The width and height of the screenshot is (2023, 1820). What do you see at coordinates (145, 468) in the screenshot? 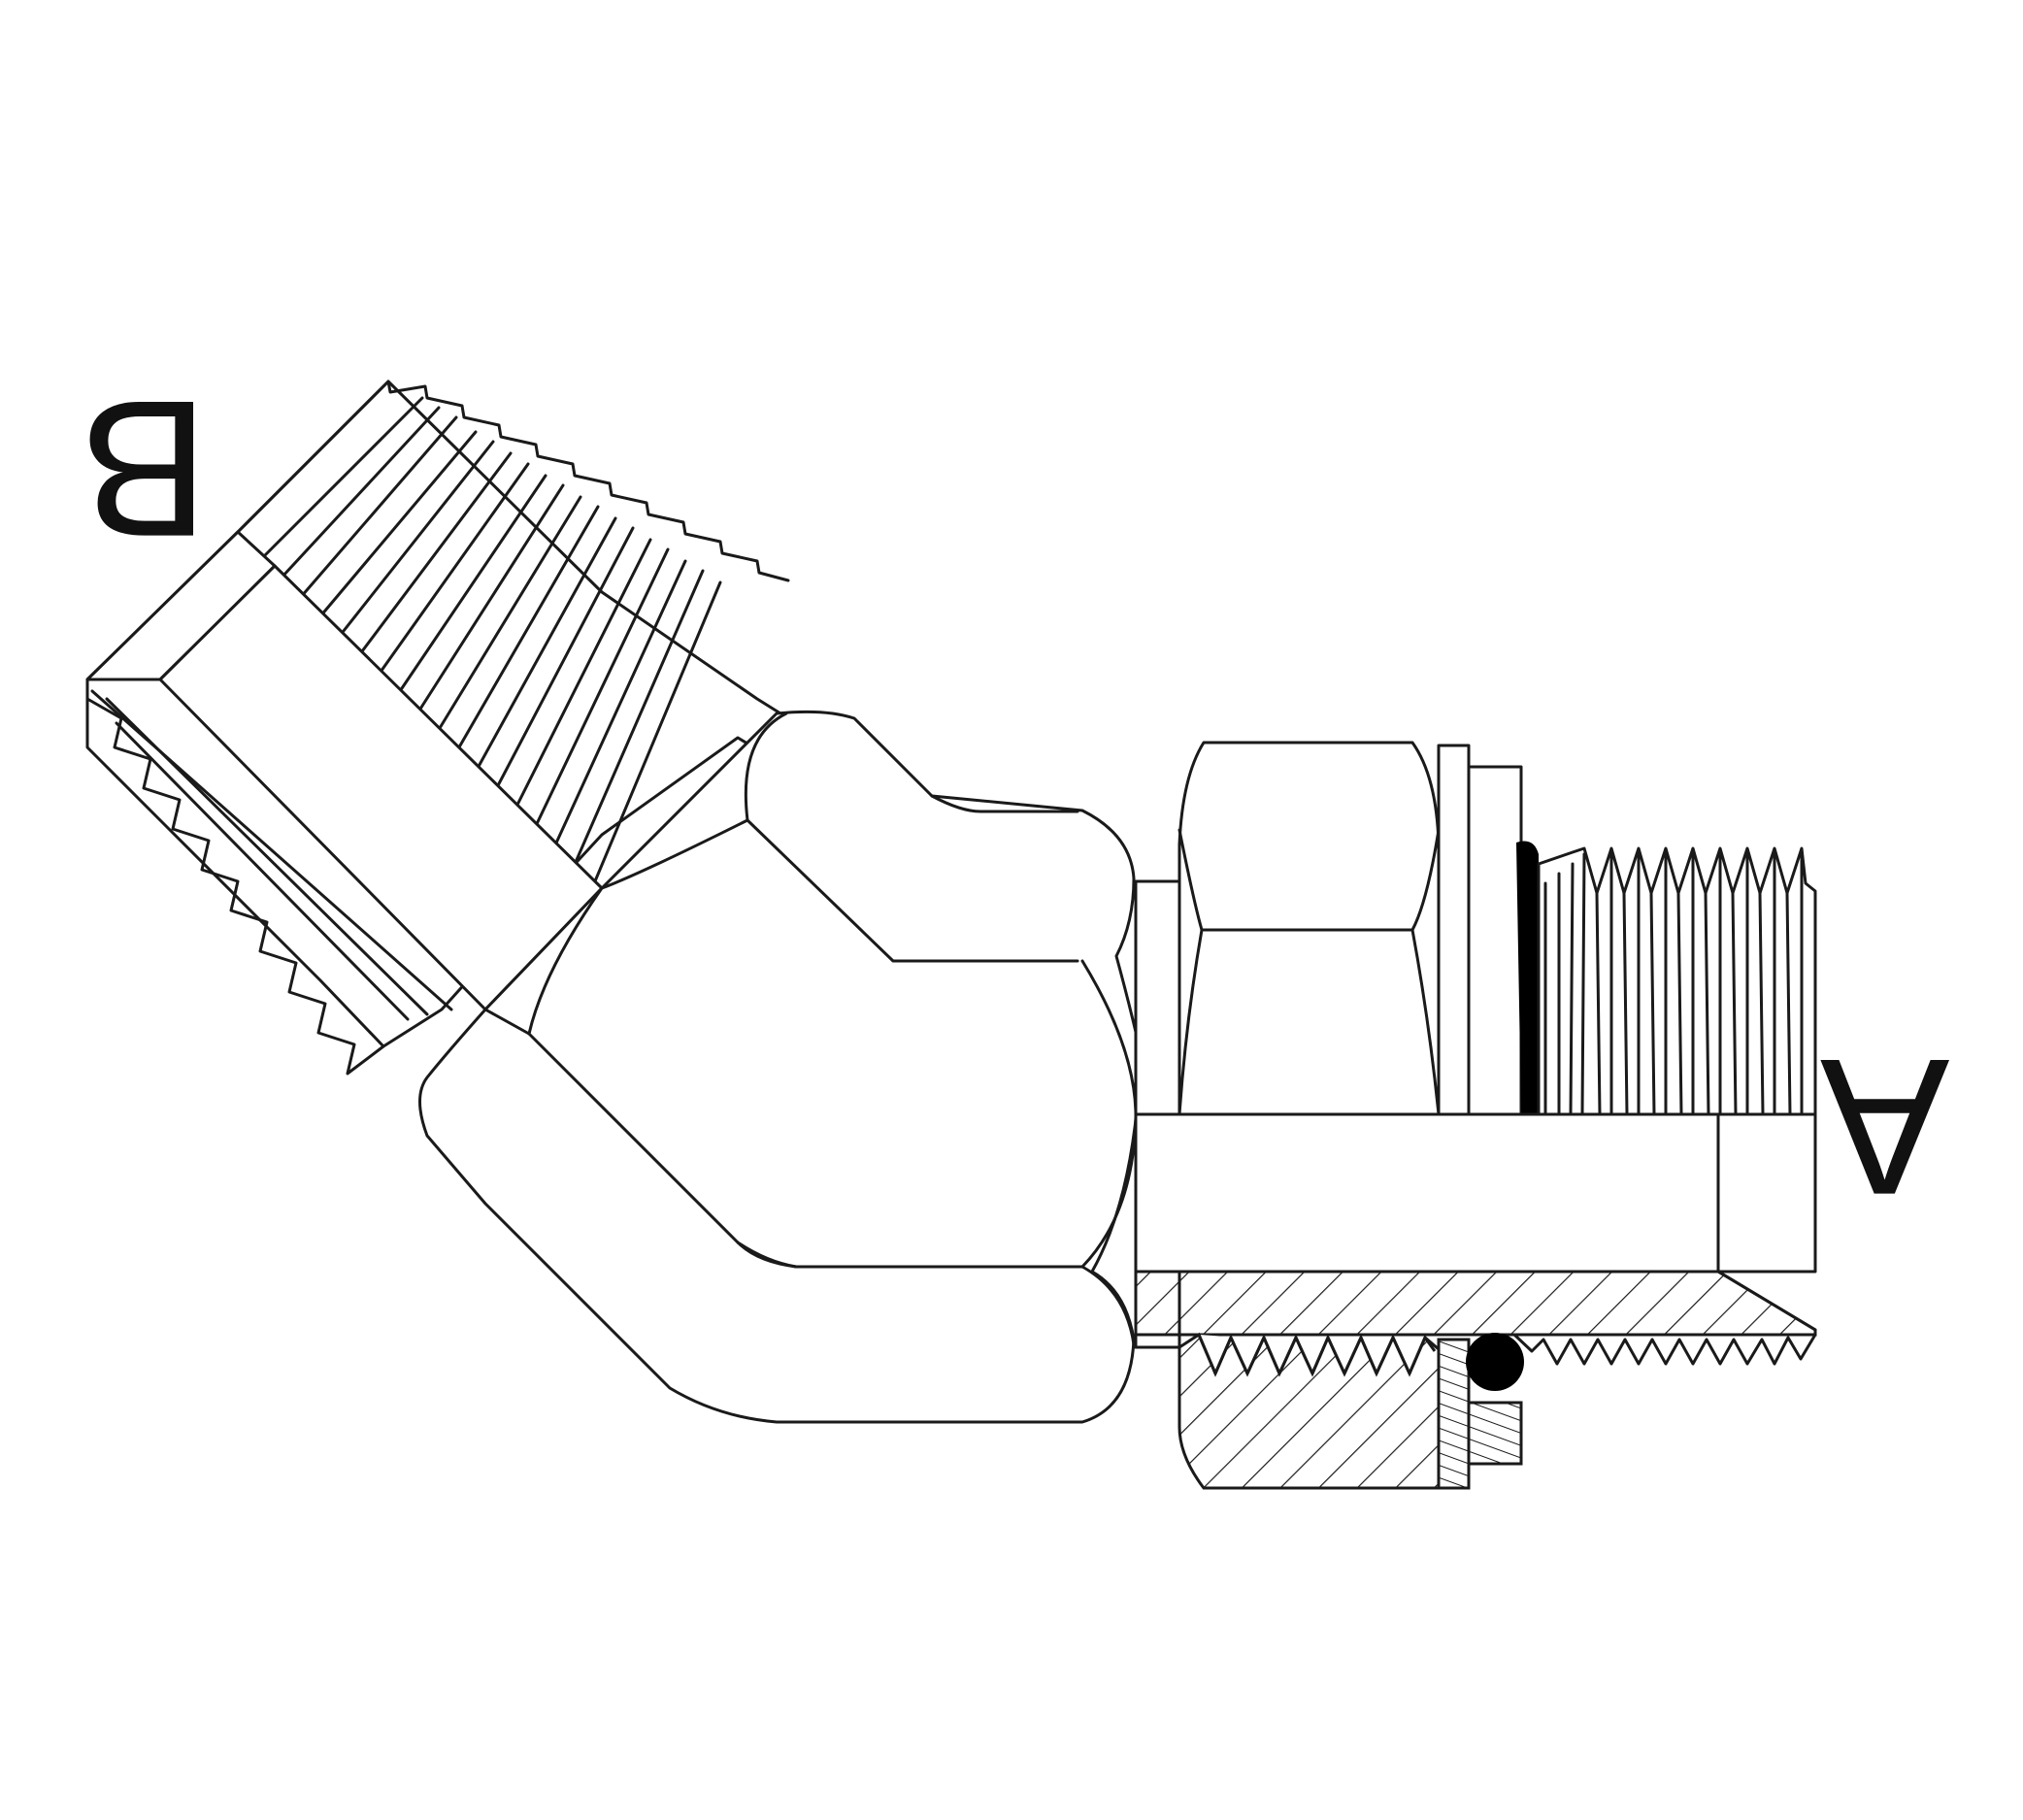
I see `port-b-label: B` at bounding box center [145, 468].